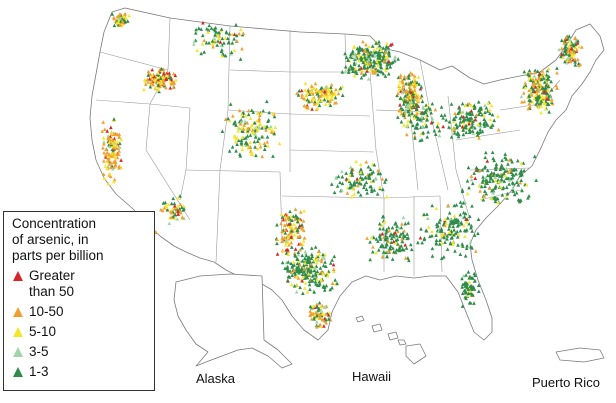  I want to click on legend-item-label: 10-50, so click(46, 311).